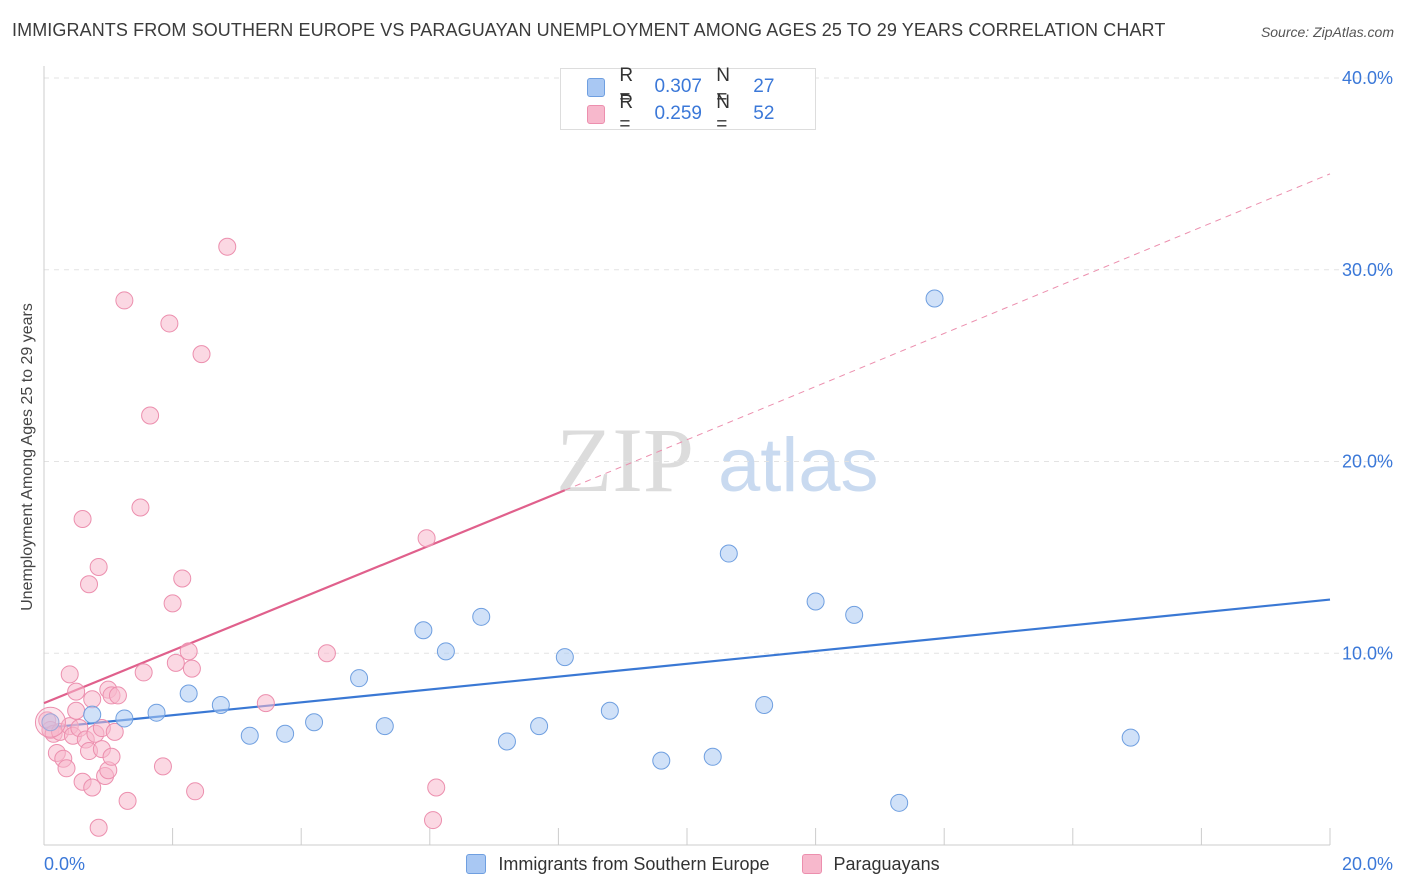  What do you see at coordinates (1367, 462) in the screenshot?
I see `y-tick-label: 20.0%` at bounding box center [1367, 462].